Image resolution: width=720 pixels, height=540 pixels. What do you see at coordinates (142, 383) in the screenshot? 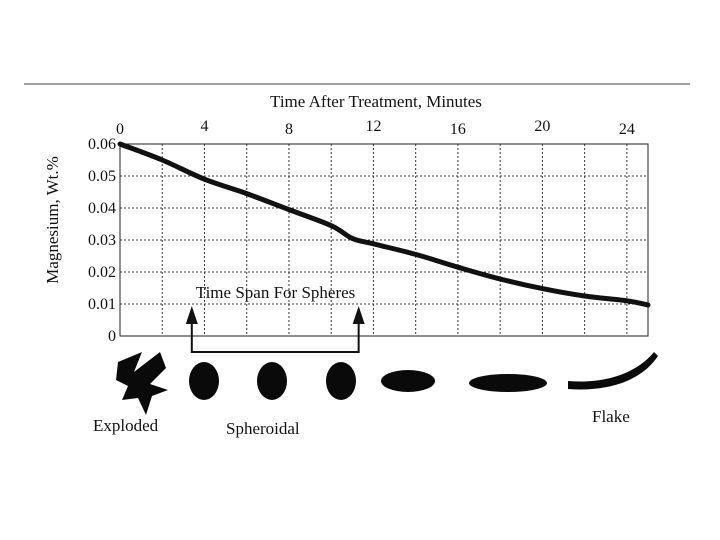
I see `exploded-shape-icon` at bounding box center [142, 383].